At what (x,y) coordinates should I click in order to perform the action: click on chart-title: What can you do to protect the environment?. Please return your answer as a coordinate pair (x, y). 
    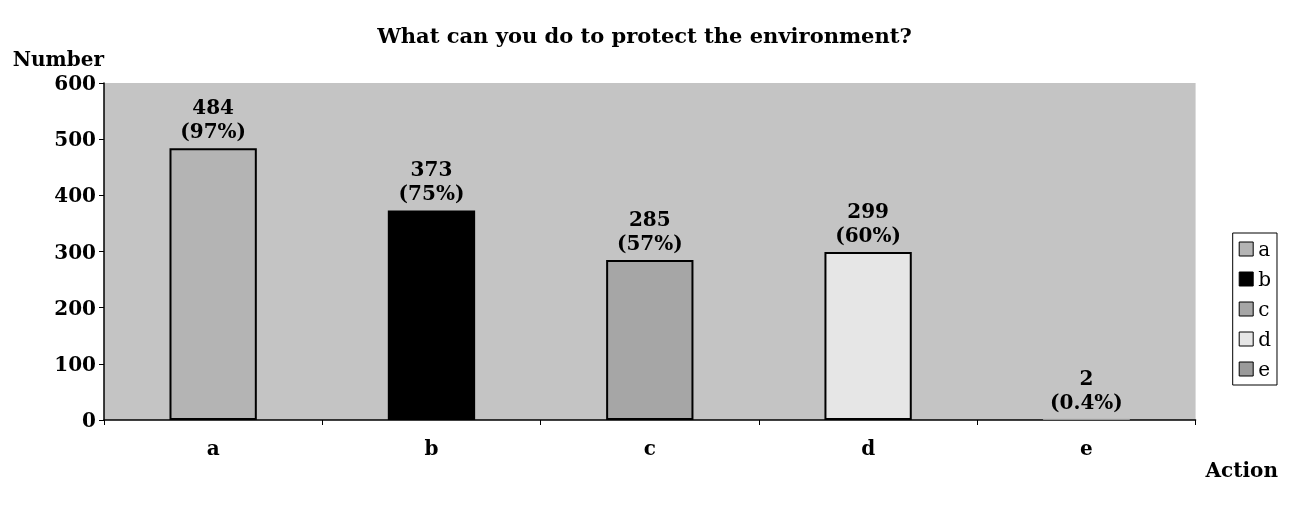
    Looking at the image, I should click on (644, 35).